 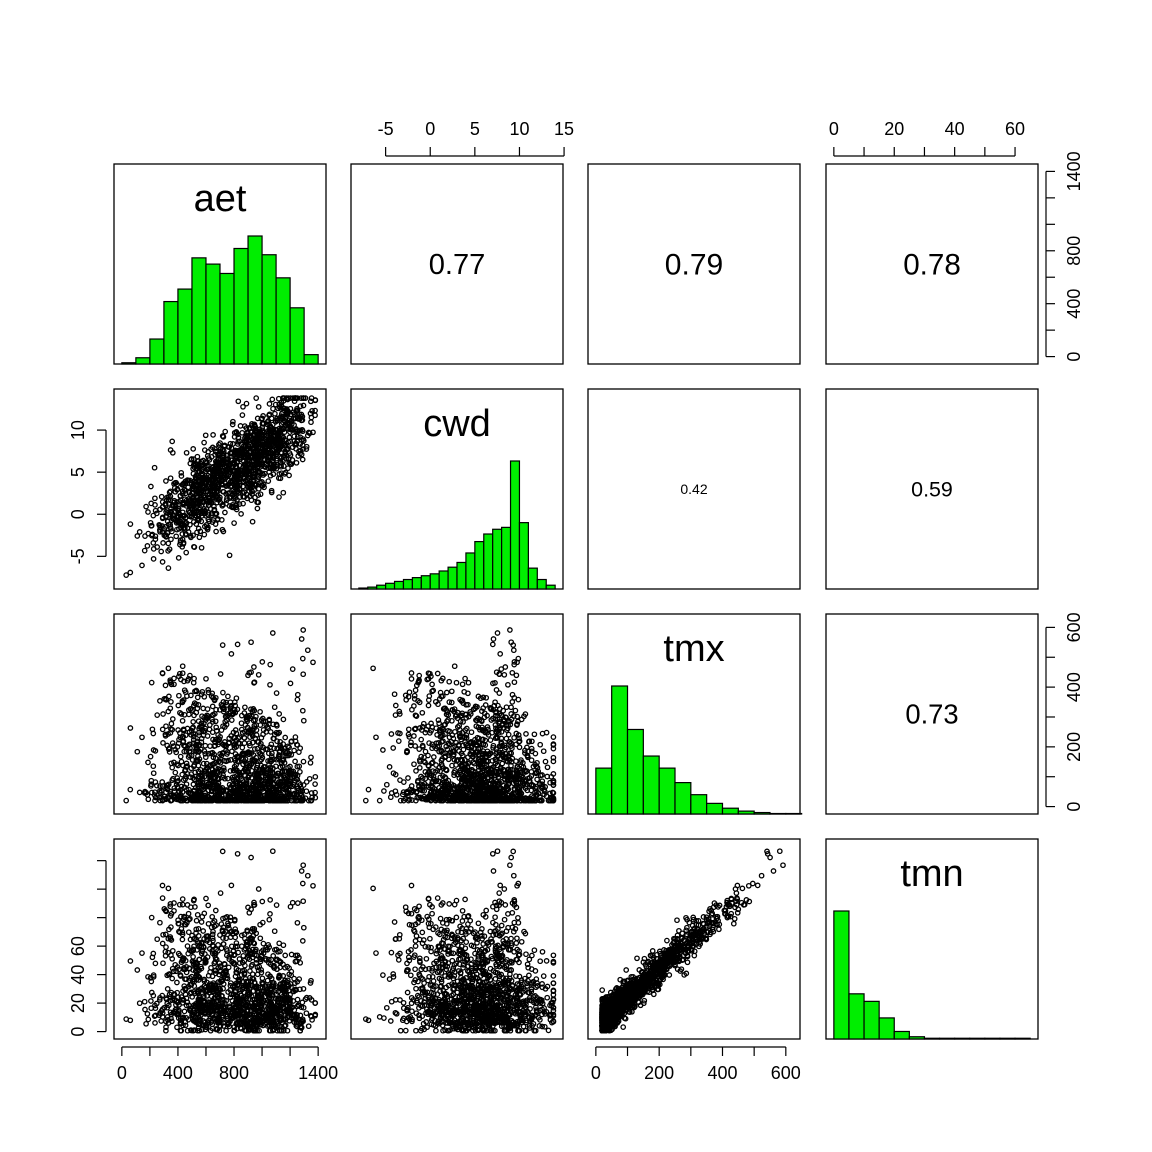 What do you see at coordinates (457, 265) in the screenshot?
I see `corr-aet-cwd: 0.77` at bounding box center [457, 265].